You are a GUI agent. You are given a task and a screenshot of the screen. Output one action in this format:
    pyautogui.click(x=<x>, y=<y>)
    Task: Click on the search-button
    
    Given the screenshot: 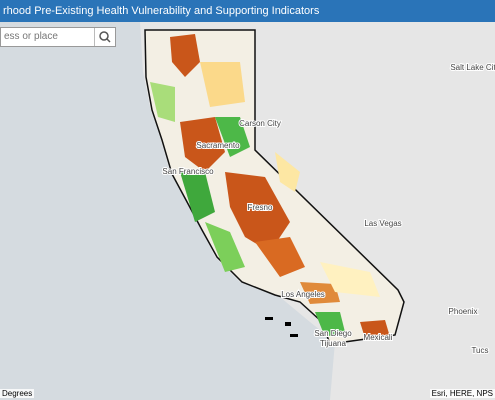 What is the action you would take?
    pyautogui.click(x=104, y=37)
    